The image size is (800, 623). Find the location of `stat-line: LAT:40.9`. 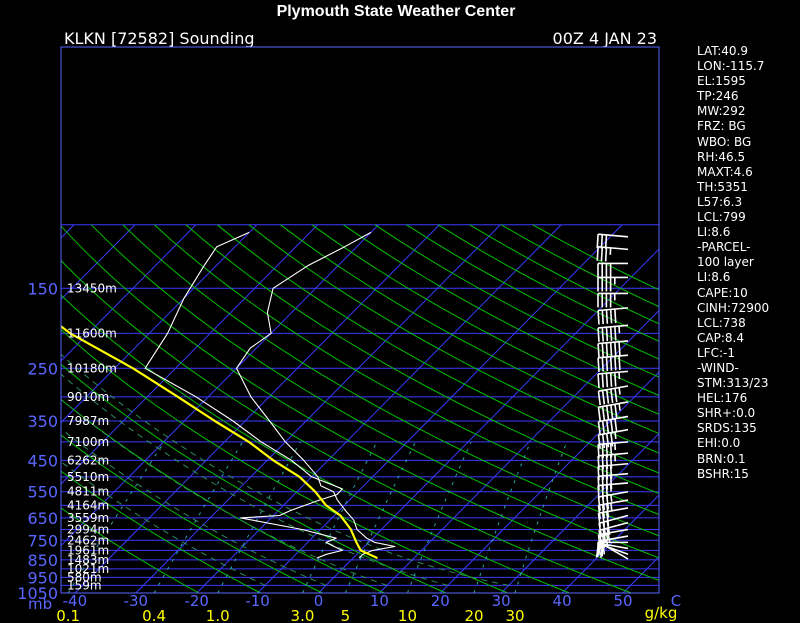

stat-line: LAT:40.9 is located at coordinates (723, 51).